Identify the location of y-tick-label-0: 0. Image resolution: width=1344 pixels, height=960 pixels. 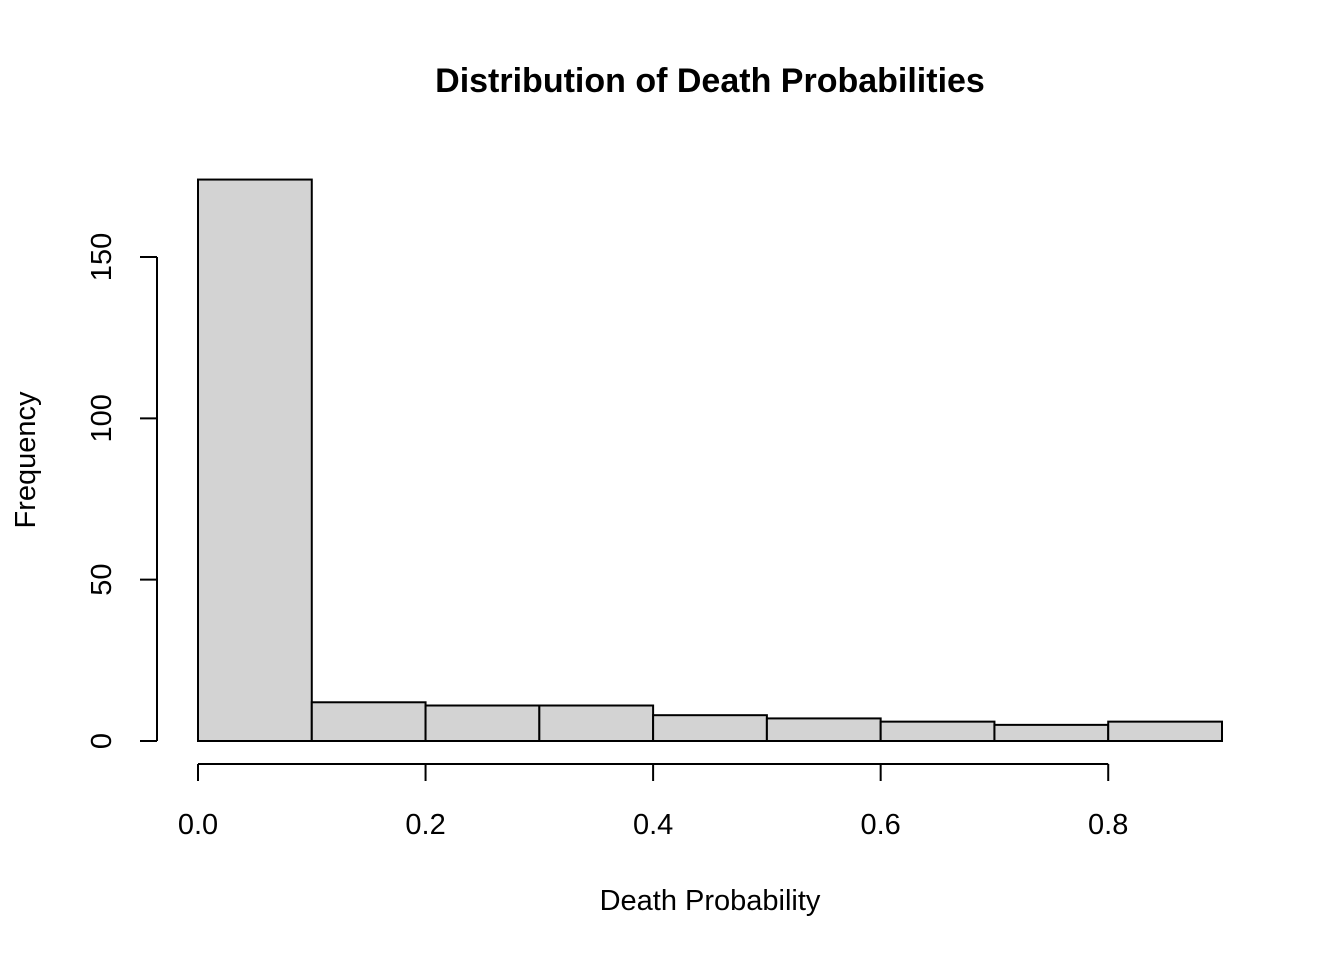
(102, 741).